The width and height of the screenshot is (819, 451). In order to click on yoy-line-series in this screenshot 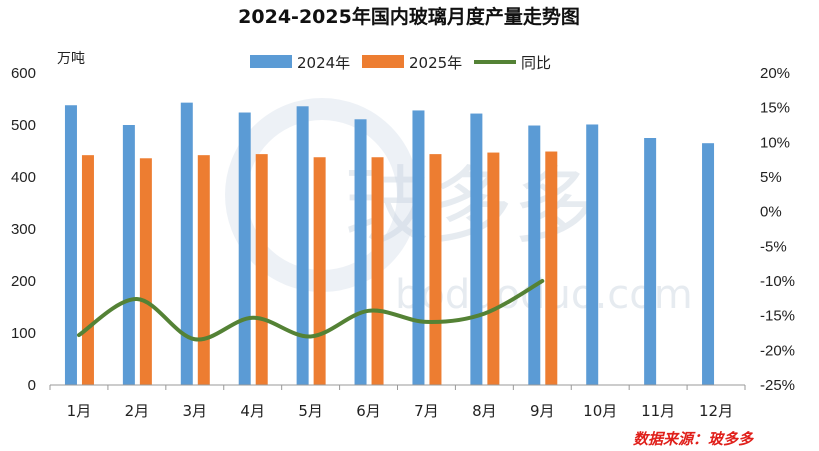, I will do `click(310, 310)`.